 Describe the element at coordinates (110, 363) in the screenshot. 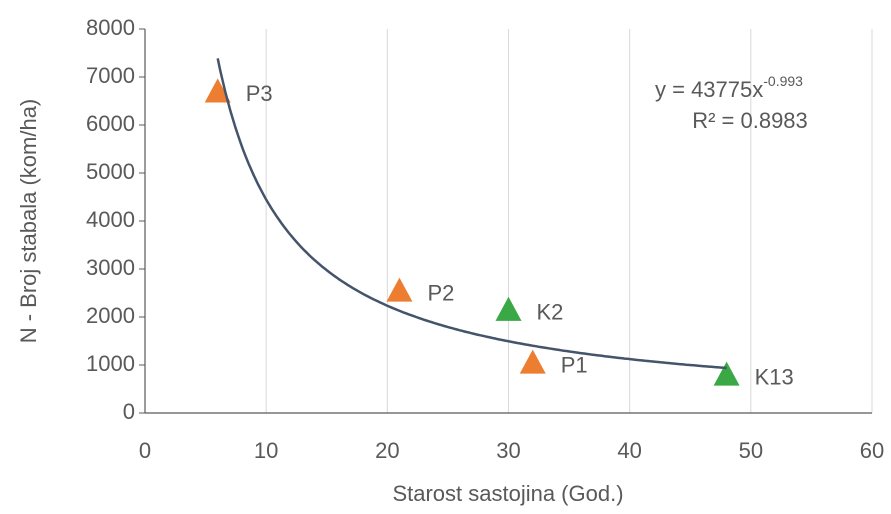

I see `y-tick-label: 1000` at that location.